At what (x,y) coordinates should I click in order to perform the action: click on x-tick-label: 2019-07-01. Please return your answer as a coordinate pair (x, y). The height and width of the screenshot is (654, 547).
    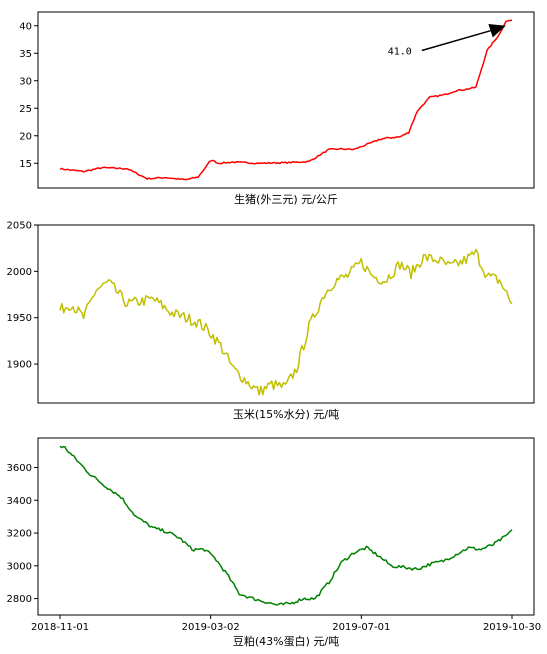
    Looking at the image, I should click on (361, 627).